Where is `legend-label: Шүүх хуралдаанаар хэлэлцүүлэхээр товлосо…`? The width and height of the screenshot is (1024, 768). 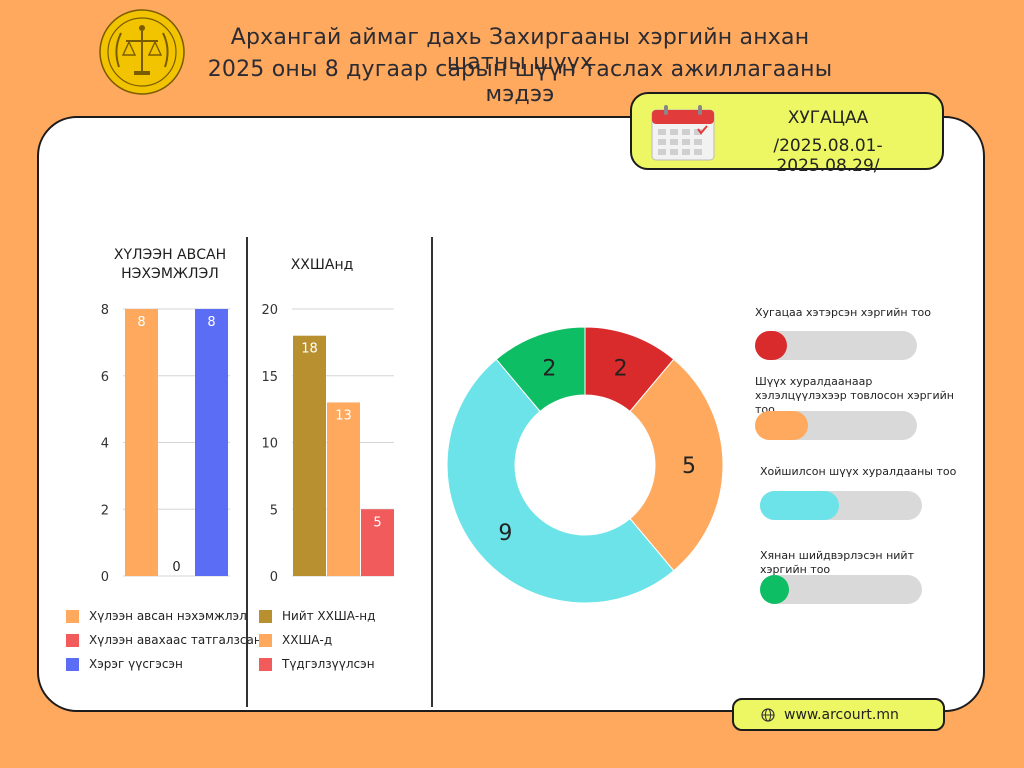 legend-label: Шүүх хуралдаанаар хэлэлцүүлэхээр товлосо… is located at coordinates (854, 395).